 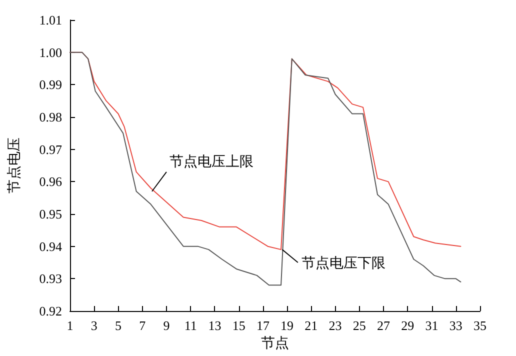 What do you see at coordinates (359, 325) in the screenshot?
I see `x-tick-label: 25` at bounding box center [359, 325].